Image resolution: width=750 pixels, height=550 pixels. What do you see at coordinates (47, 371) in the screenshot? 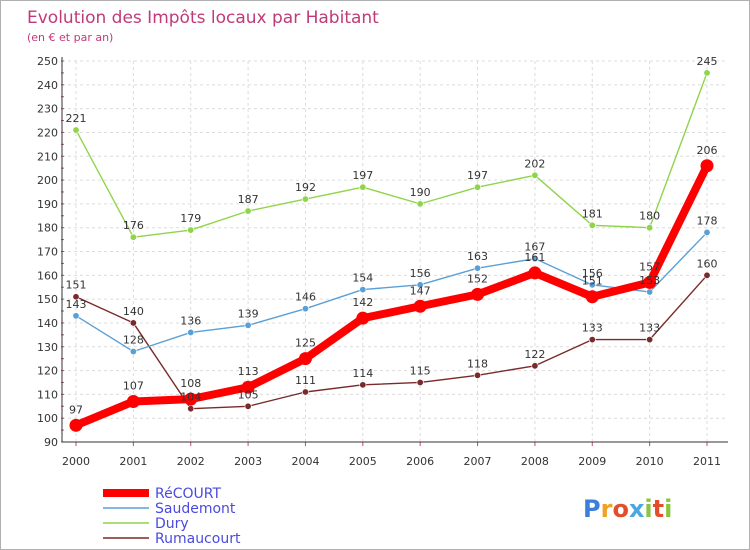
I see `y-tick-label: 120` at bounding box center [47, 371].